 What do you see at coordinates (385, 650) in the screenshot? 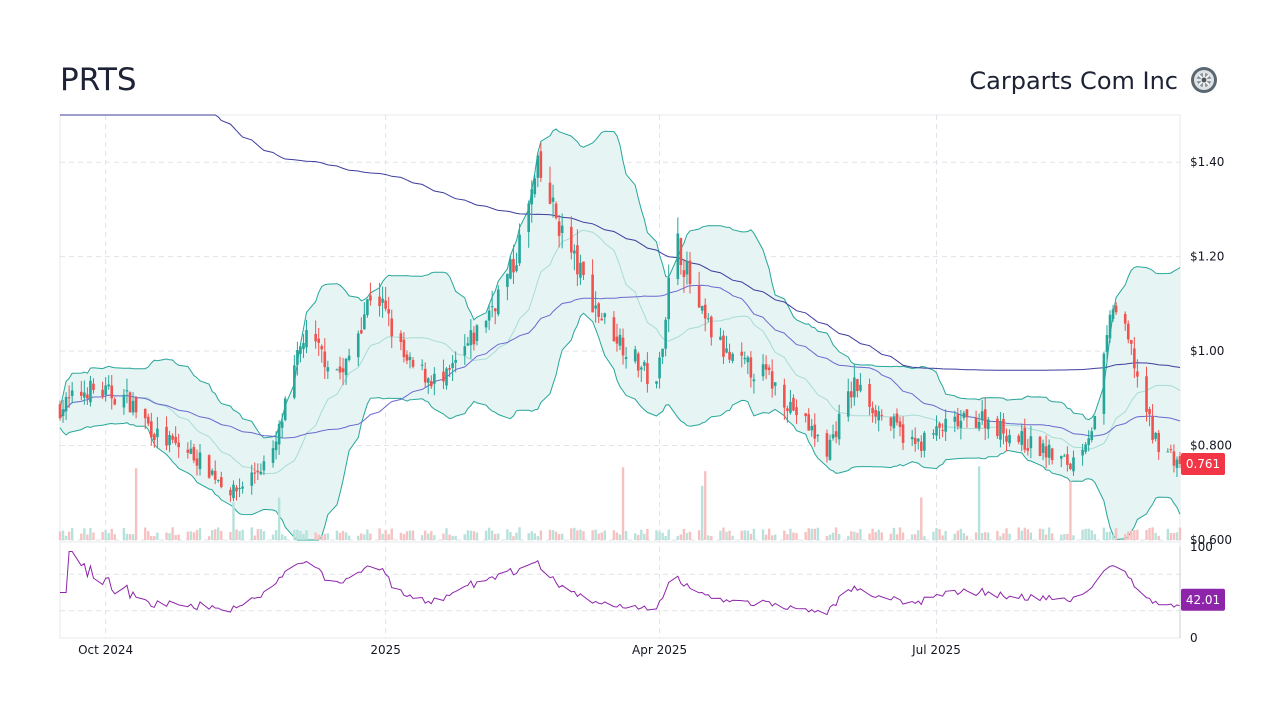
I see `time-tick-label: 2025` at bounding box center [385, 650].